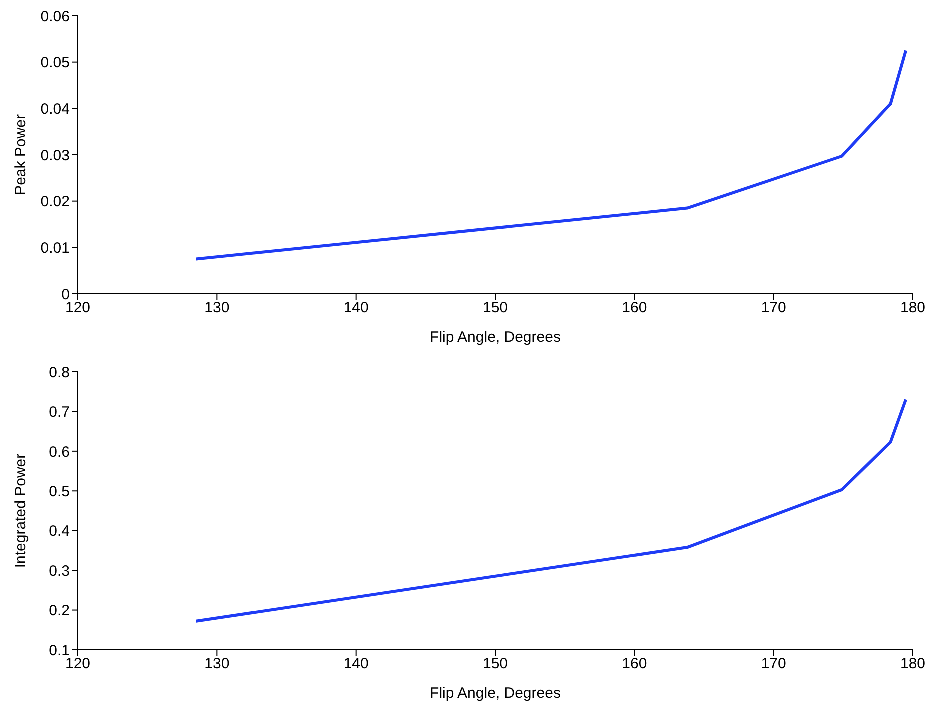 The height and width of the screenshot is (728, 933). Describe the element at coordinates (21, 155) in the screenshot. I see `y-axis-title: Peak Power` at that location.